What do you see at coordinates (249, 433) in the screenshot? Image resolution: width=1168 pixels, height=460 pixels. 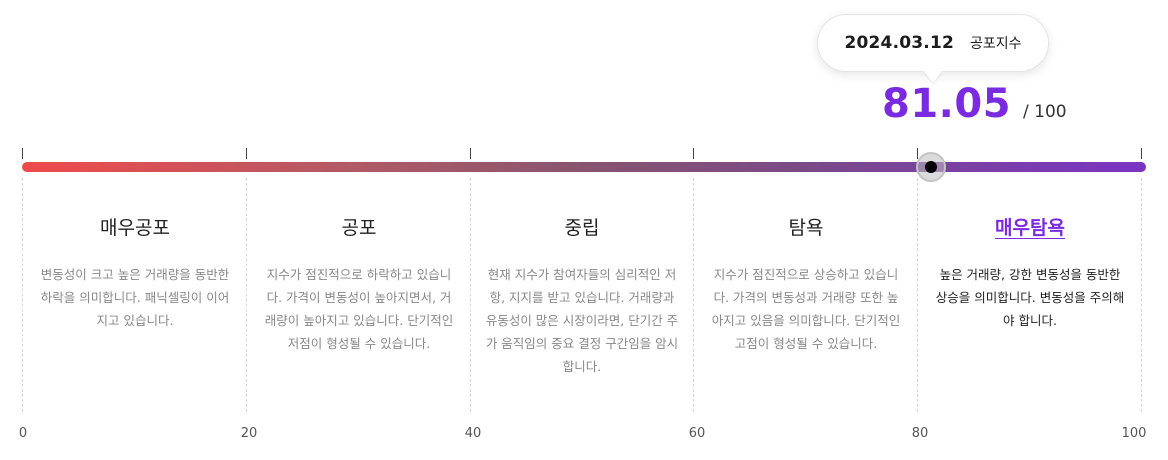 I see `axis-label: 20` at bounding box center [249, 433].